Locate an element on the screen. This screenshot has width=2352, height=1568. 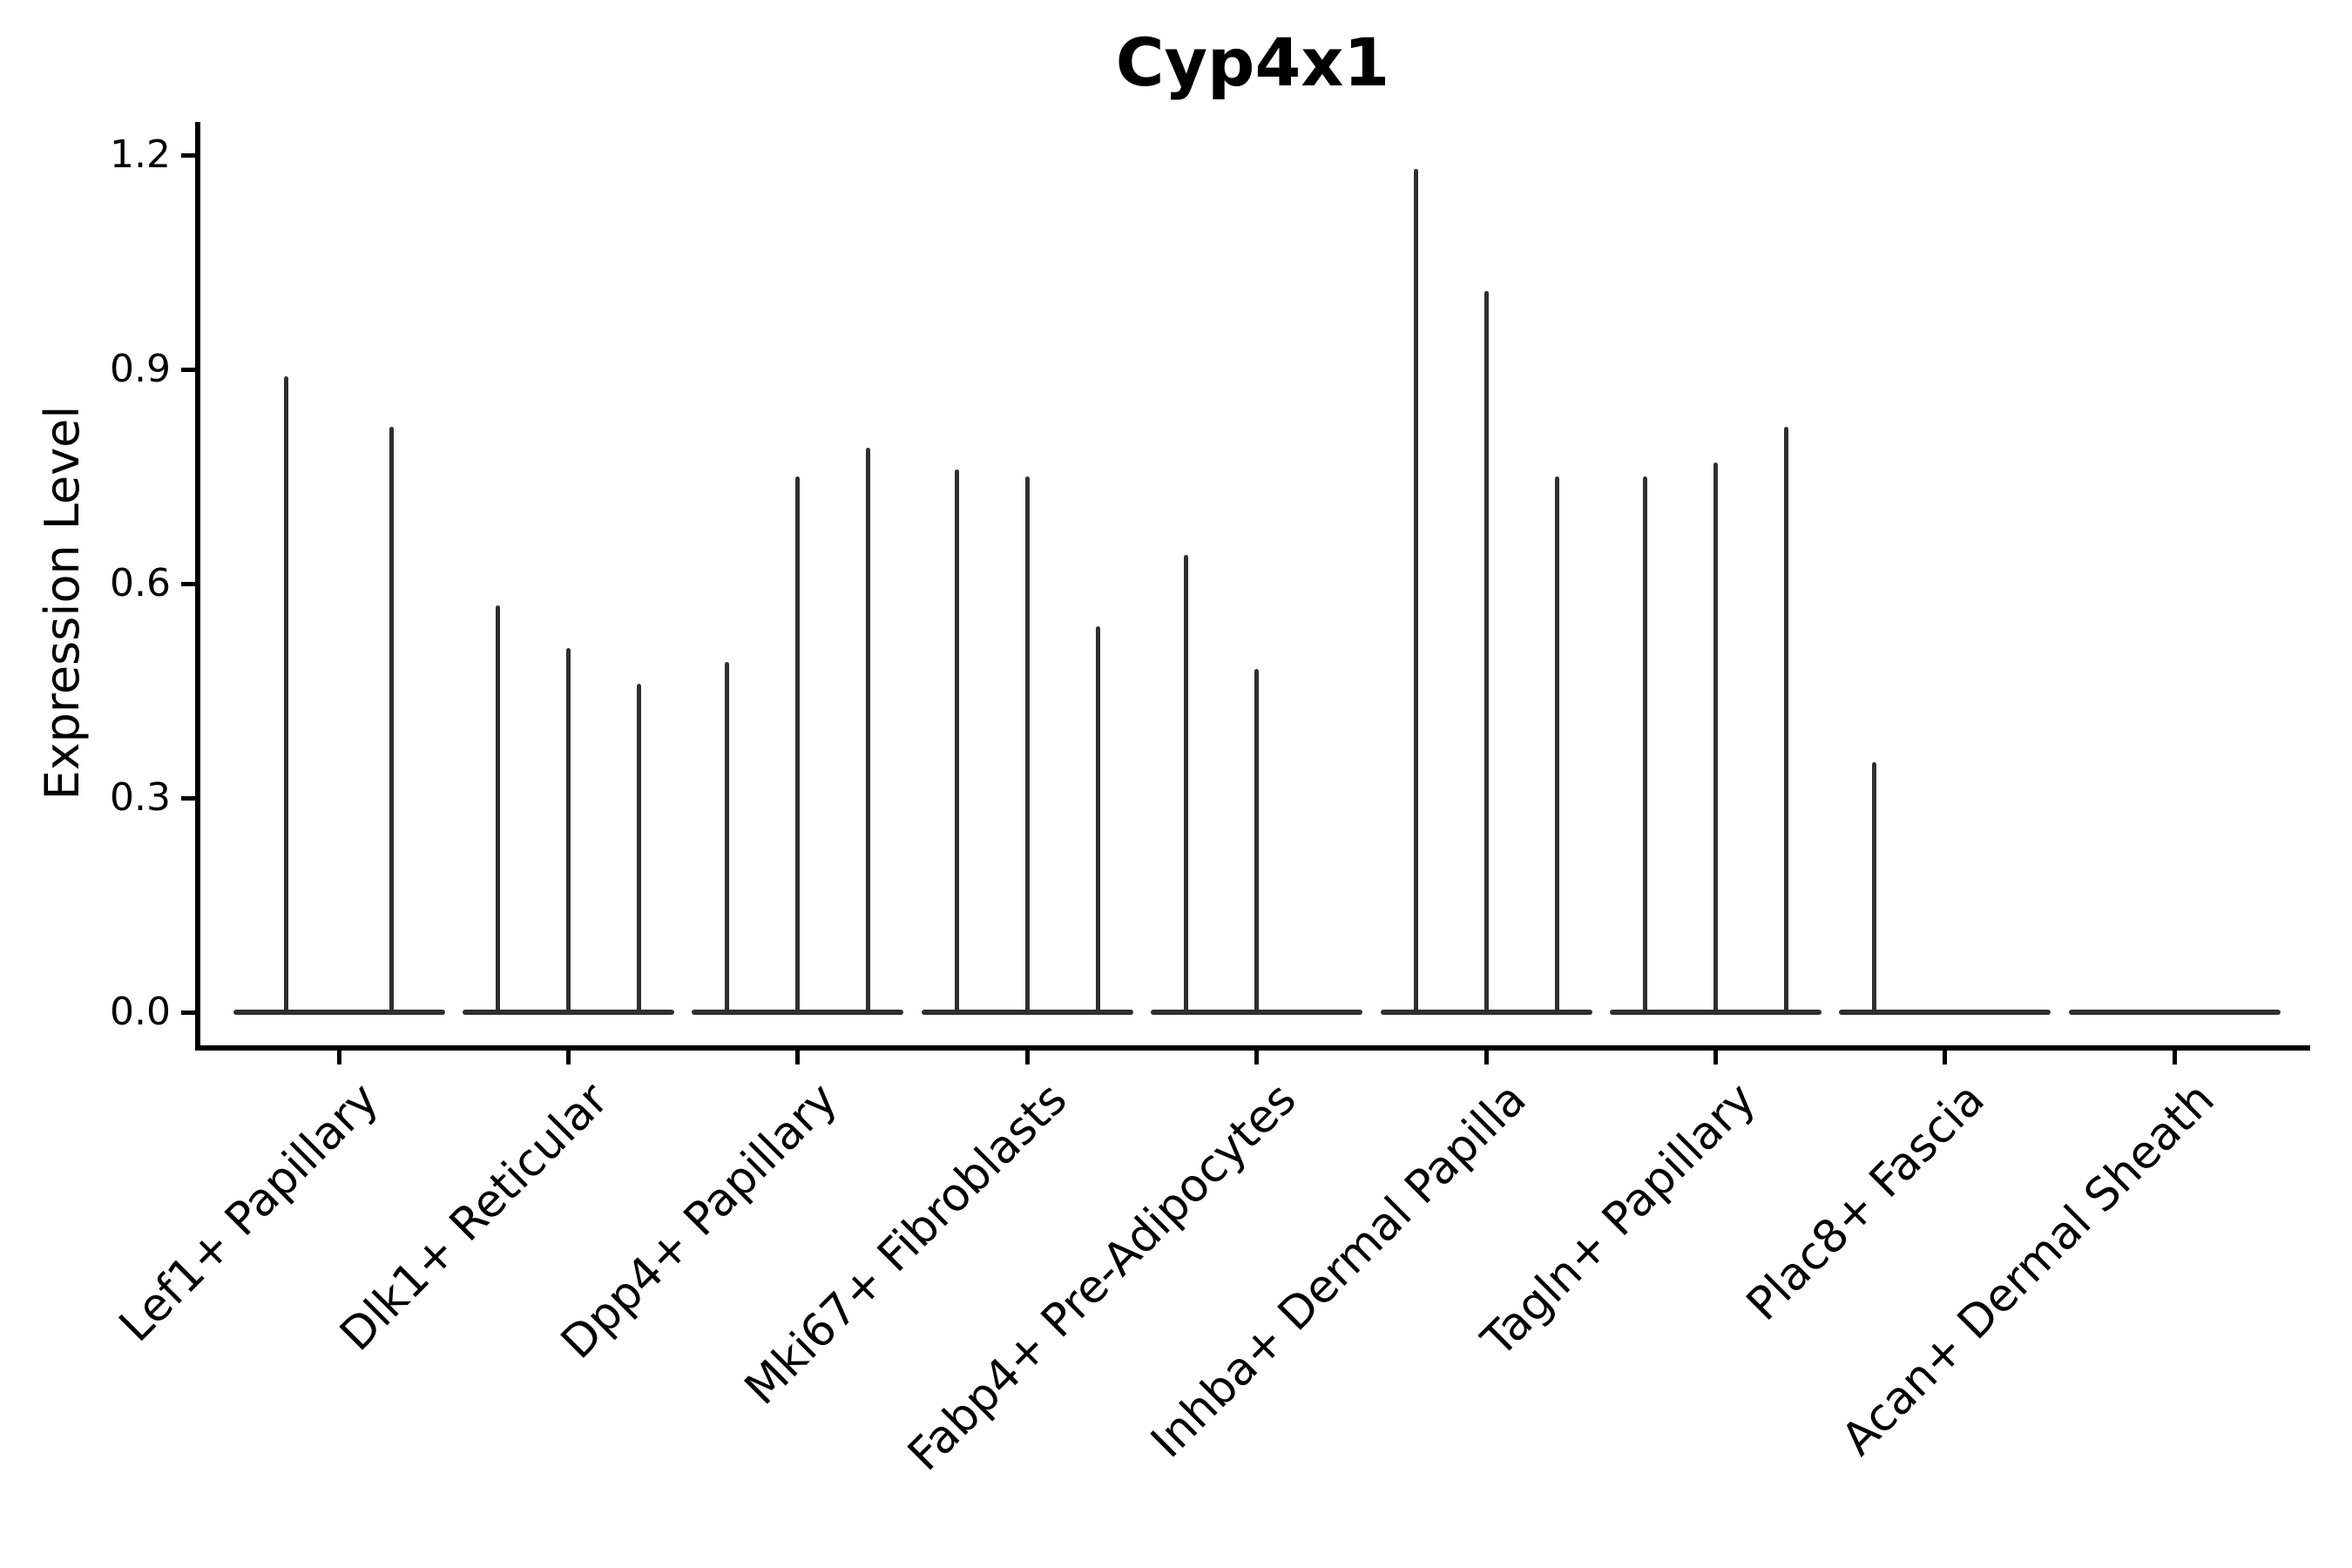
x-tick-label: Acan+ Dermal Sheath is located at coordinates (2028, 1269).